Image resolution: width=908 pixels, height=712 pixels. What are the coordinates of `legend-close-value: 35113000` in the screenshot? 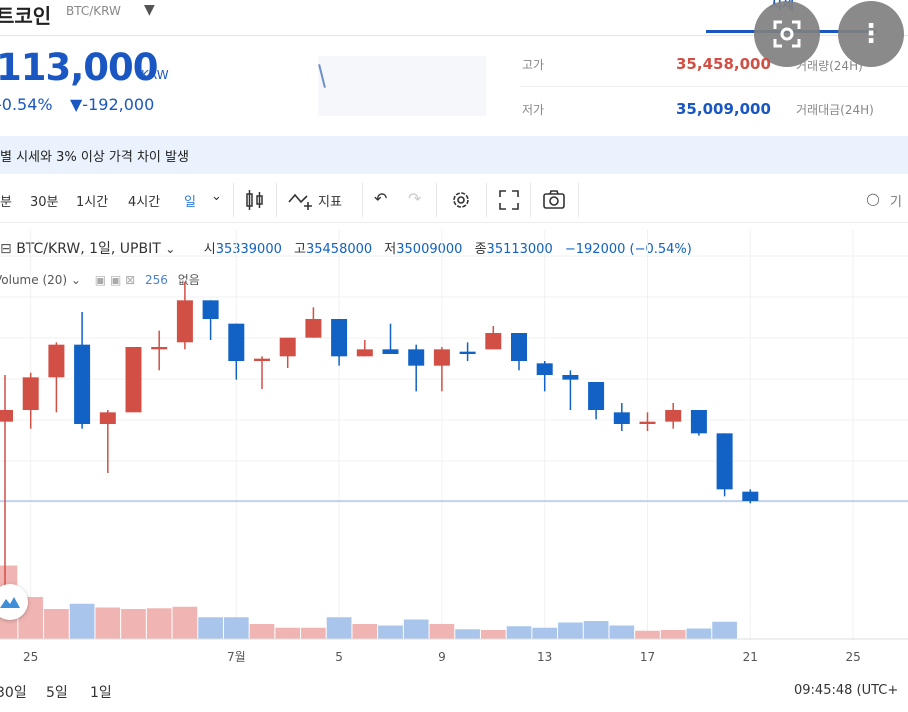 It's located at (519, 249).